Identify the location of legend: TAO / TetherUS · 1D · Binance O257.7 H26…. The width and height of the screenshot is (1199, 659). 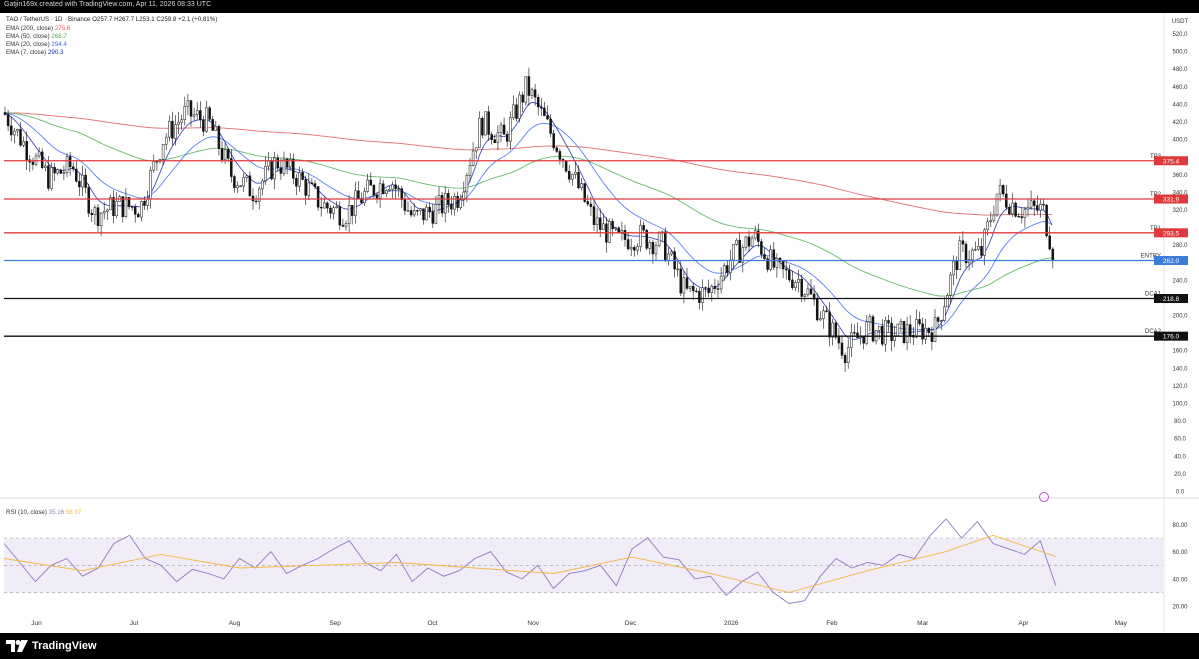
(111, 266).